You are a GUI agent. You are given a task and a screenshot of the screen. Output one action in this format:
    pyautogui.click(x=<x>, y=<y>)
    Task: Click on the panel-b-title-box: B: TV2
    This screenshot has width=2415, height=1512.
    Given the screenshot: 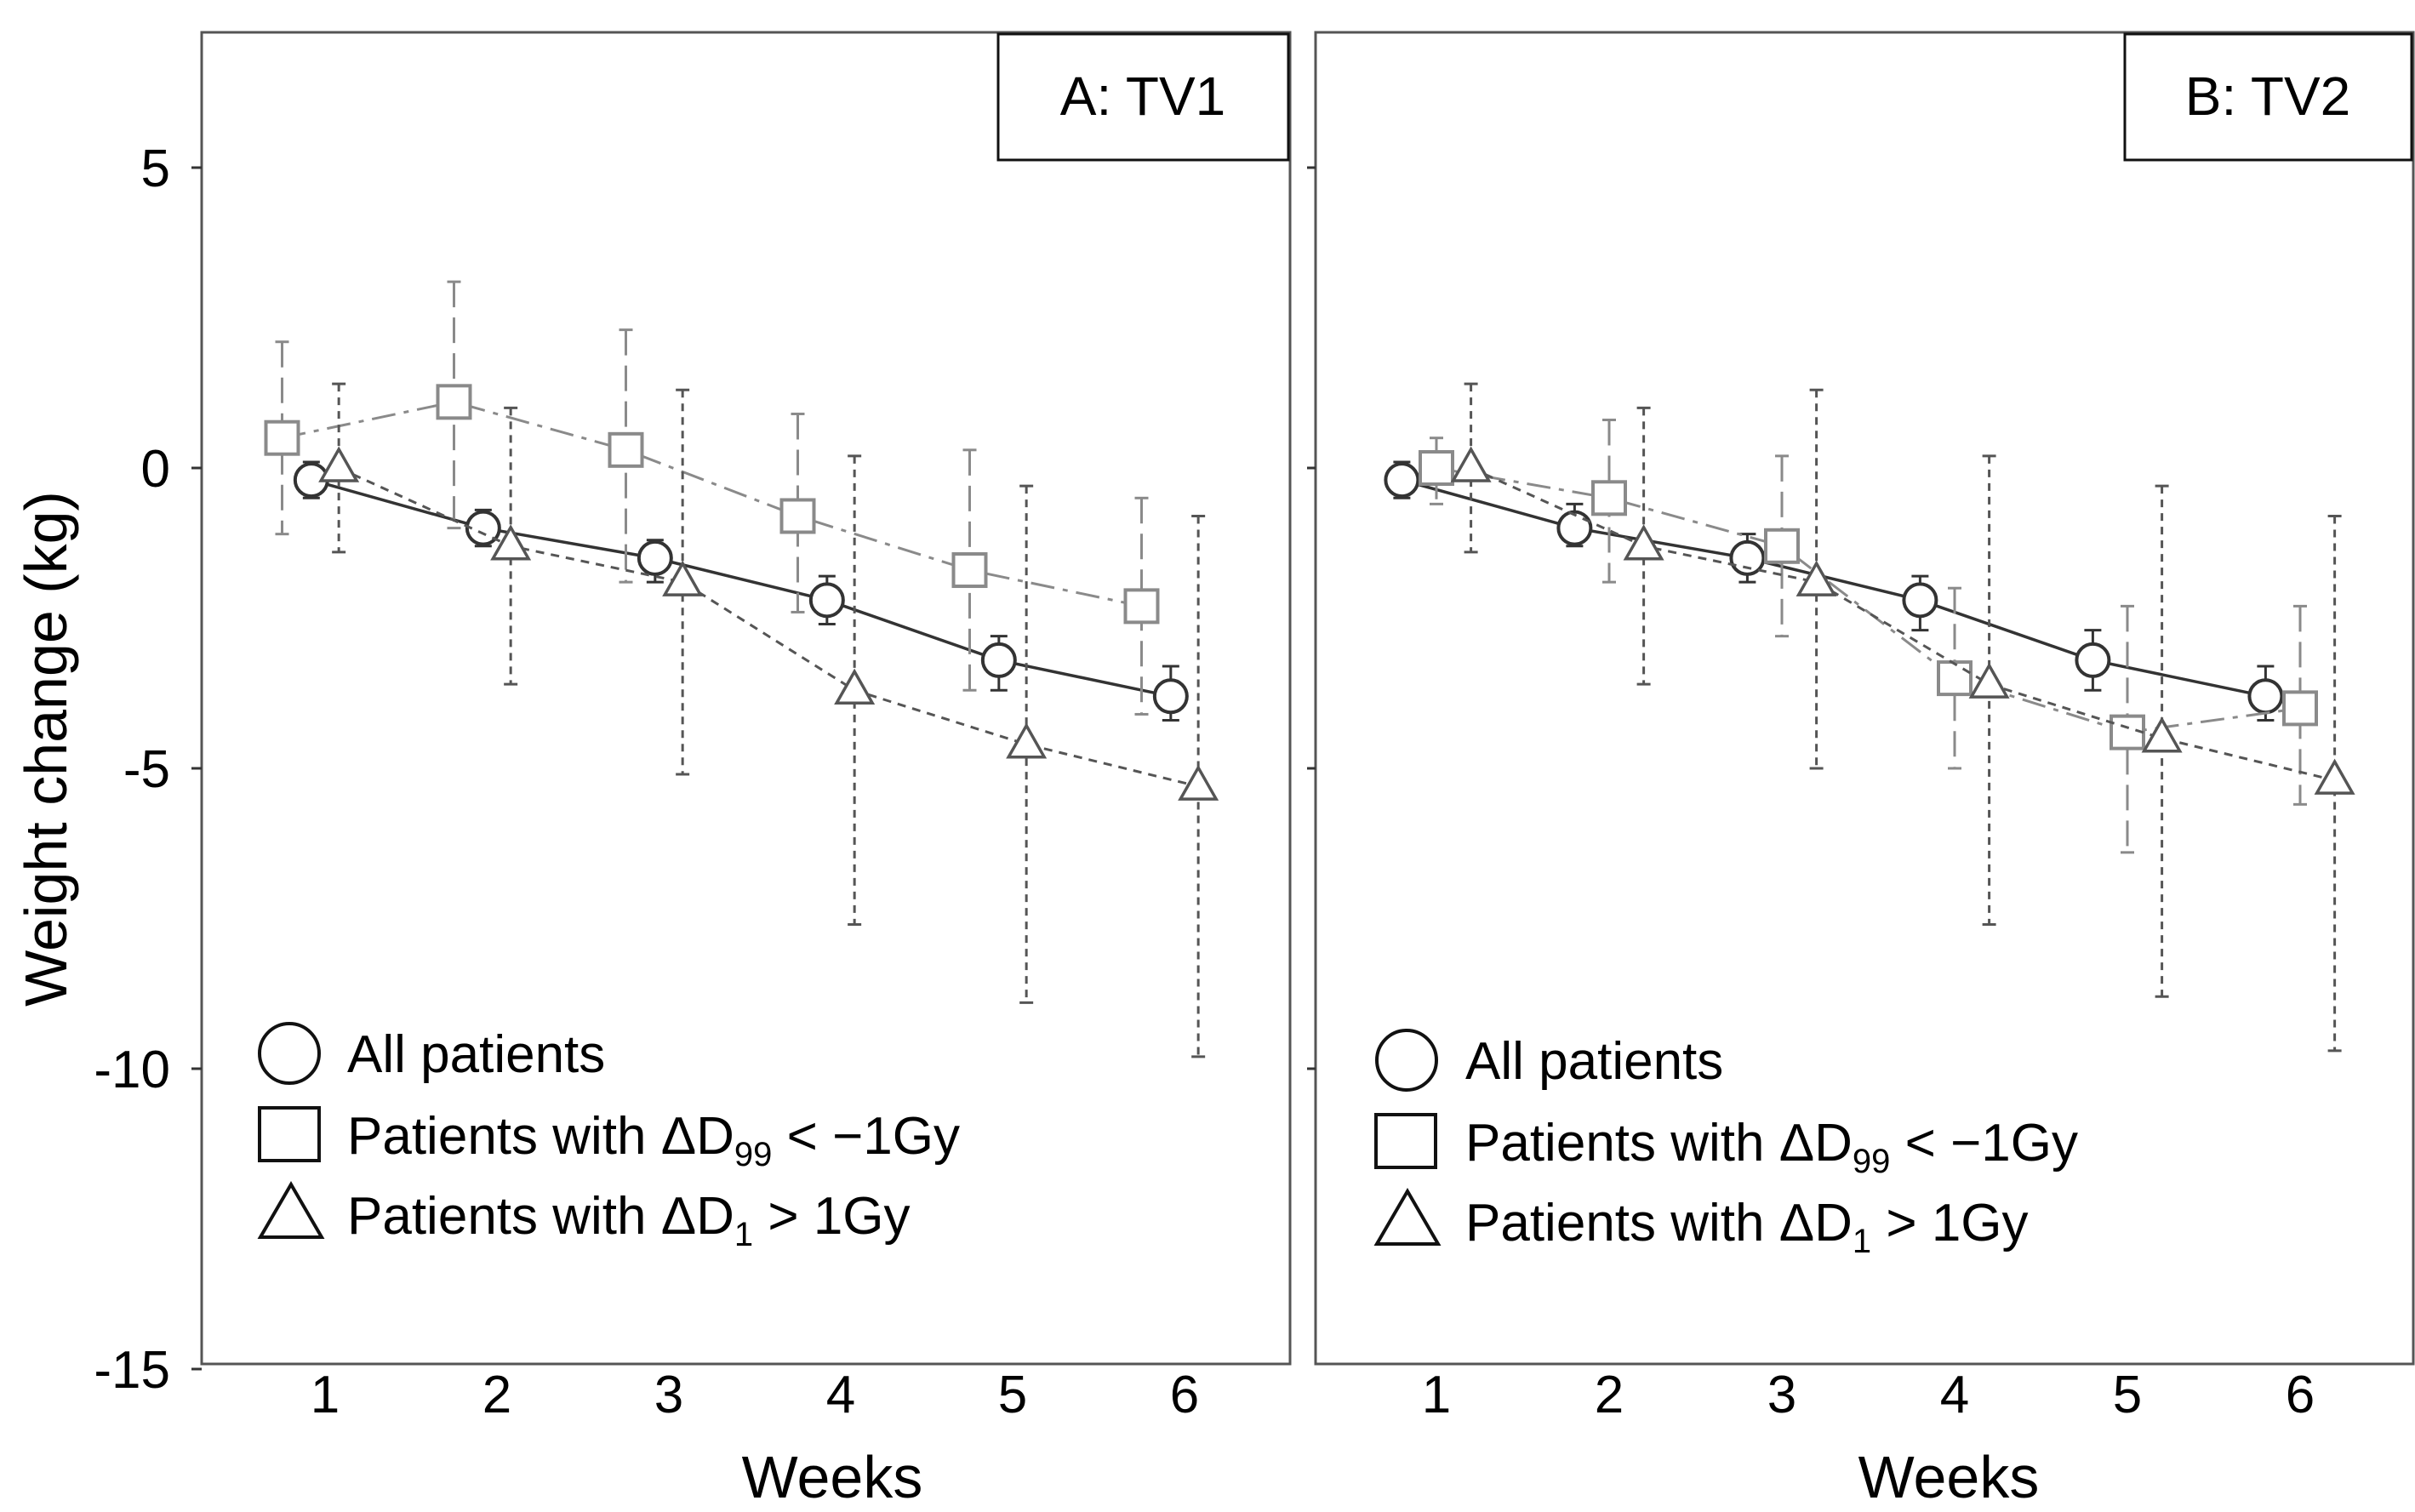 What is the action you would take?
    pyautogui.click(x=2268, y=97)
    